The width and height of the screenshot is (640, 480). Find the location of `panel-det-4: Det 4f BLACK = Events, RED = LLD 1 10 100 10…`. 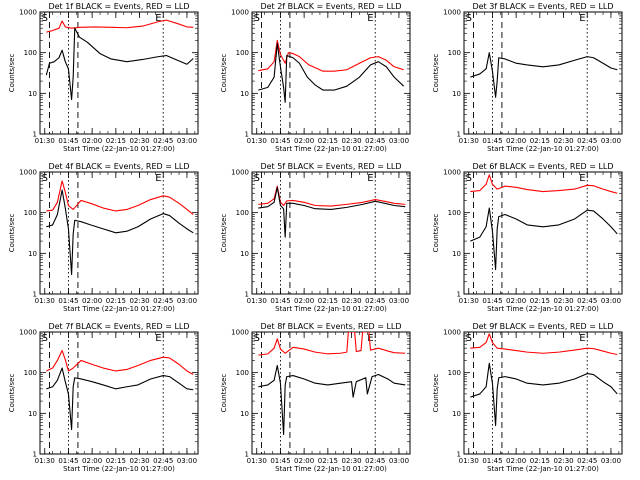

panel-det-4: Det 4f BLACK = Events, RED = LLD 1 10 100 10… is located at coordinates (103, 237).